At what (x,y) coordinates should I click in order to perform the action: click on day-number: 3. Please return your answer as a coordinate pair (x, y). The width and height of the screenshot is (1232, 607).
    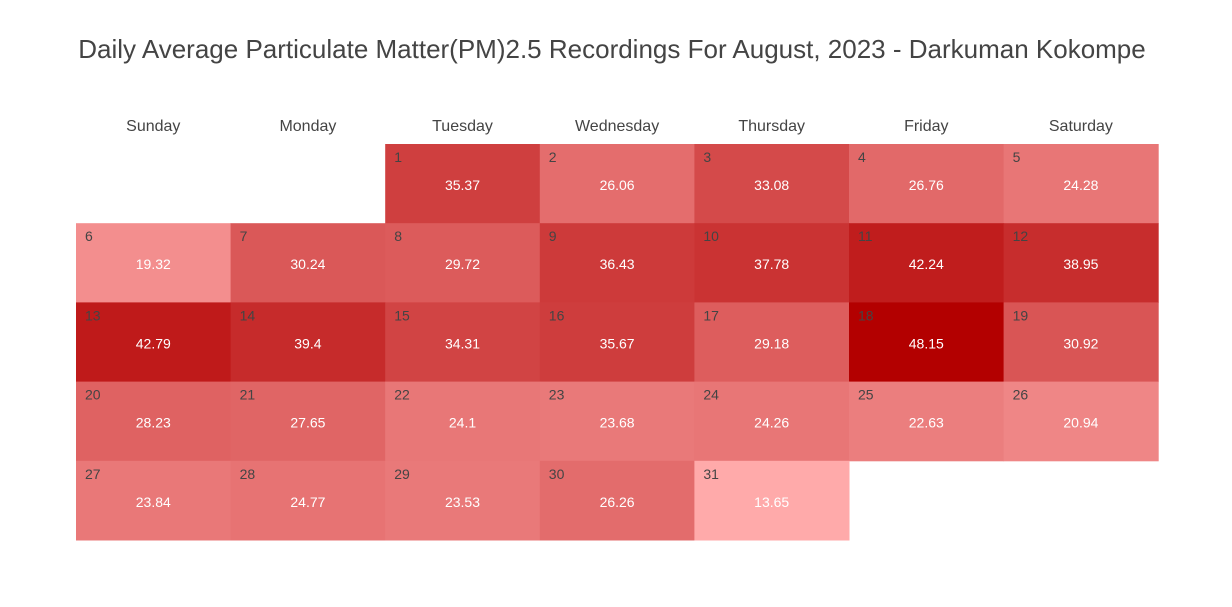
    Looking at the image, I should click on (707, 157).